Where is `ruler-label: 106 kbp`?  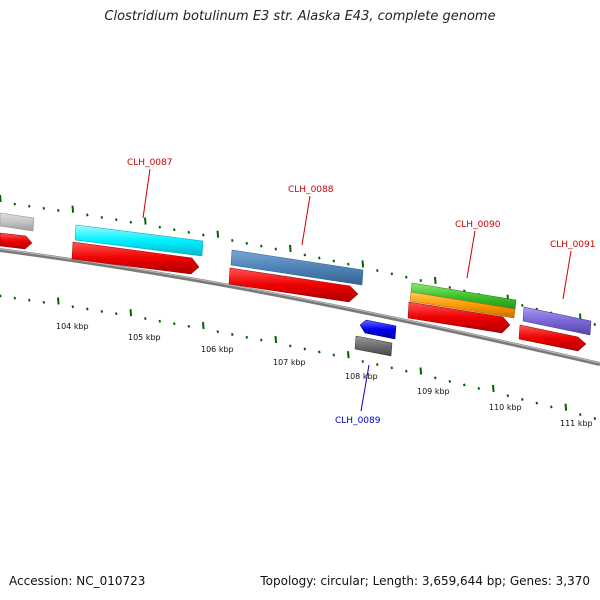
ruler-label: 106 kbp is located at coordinates (217, 349).